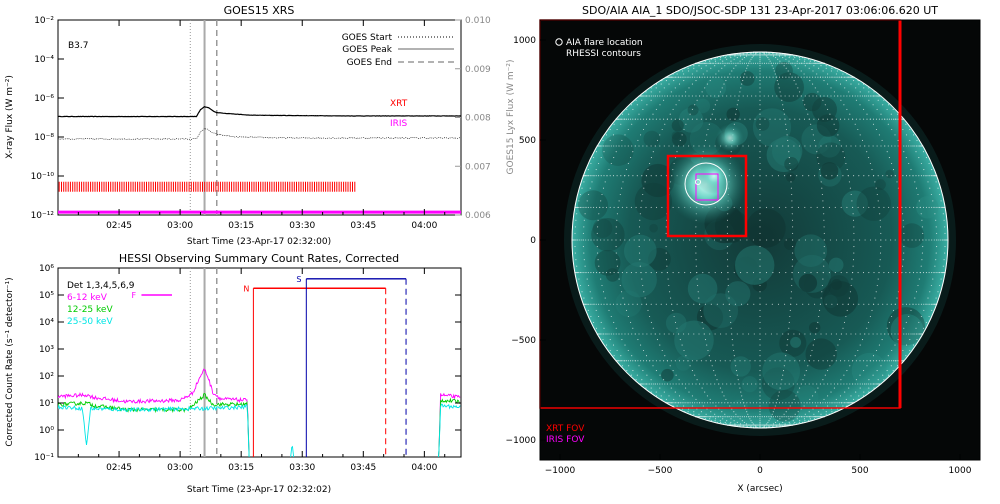 This screenshot has height=504, width=1000. What do you see at coordinates (259, 412) in the screenshot?
I see `series-6-12kev` at bounding box center [259, 412].